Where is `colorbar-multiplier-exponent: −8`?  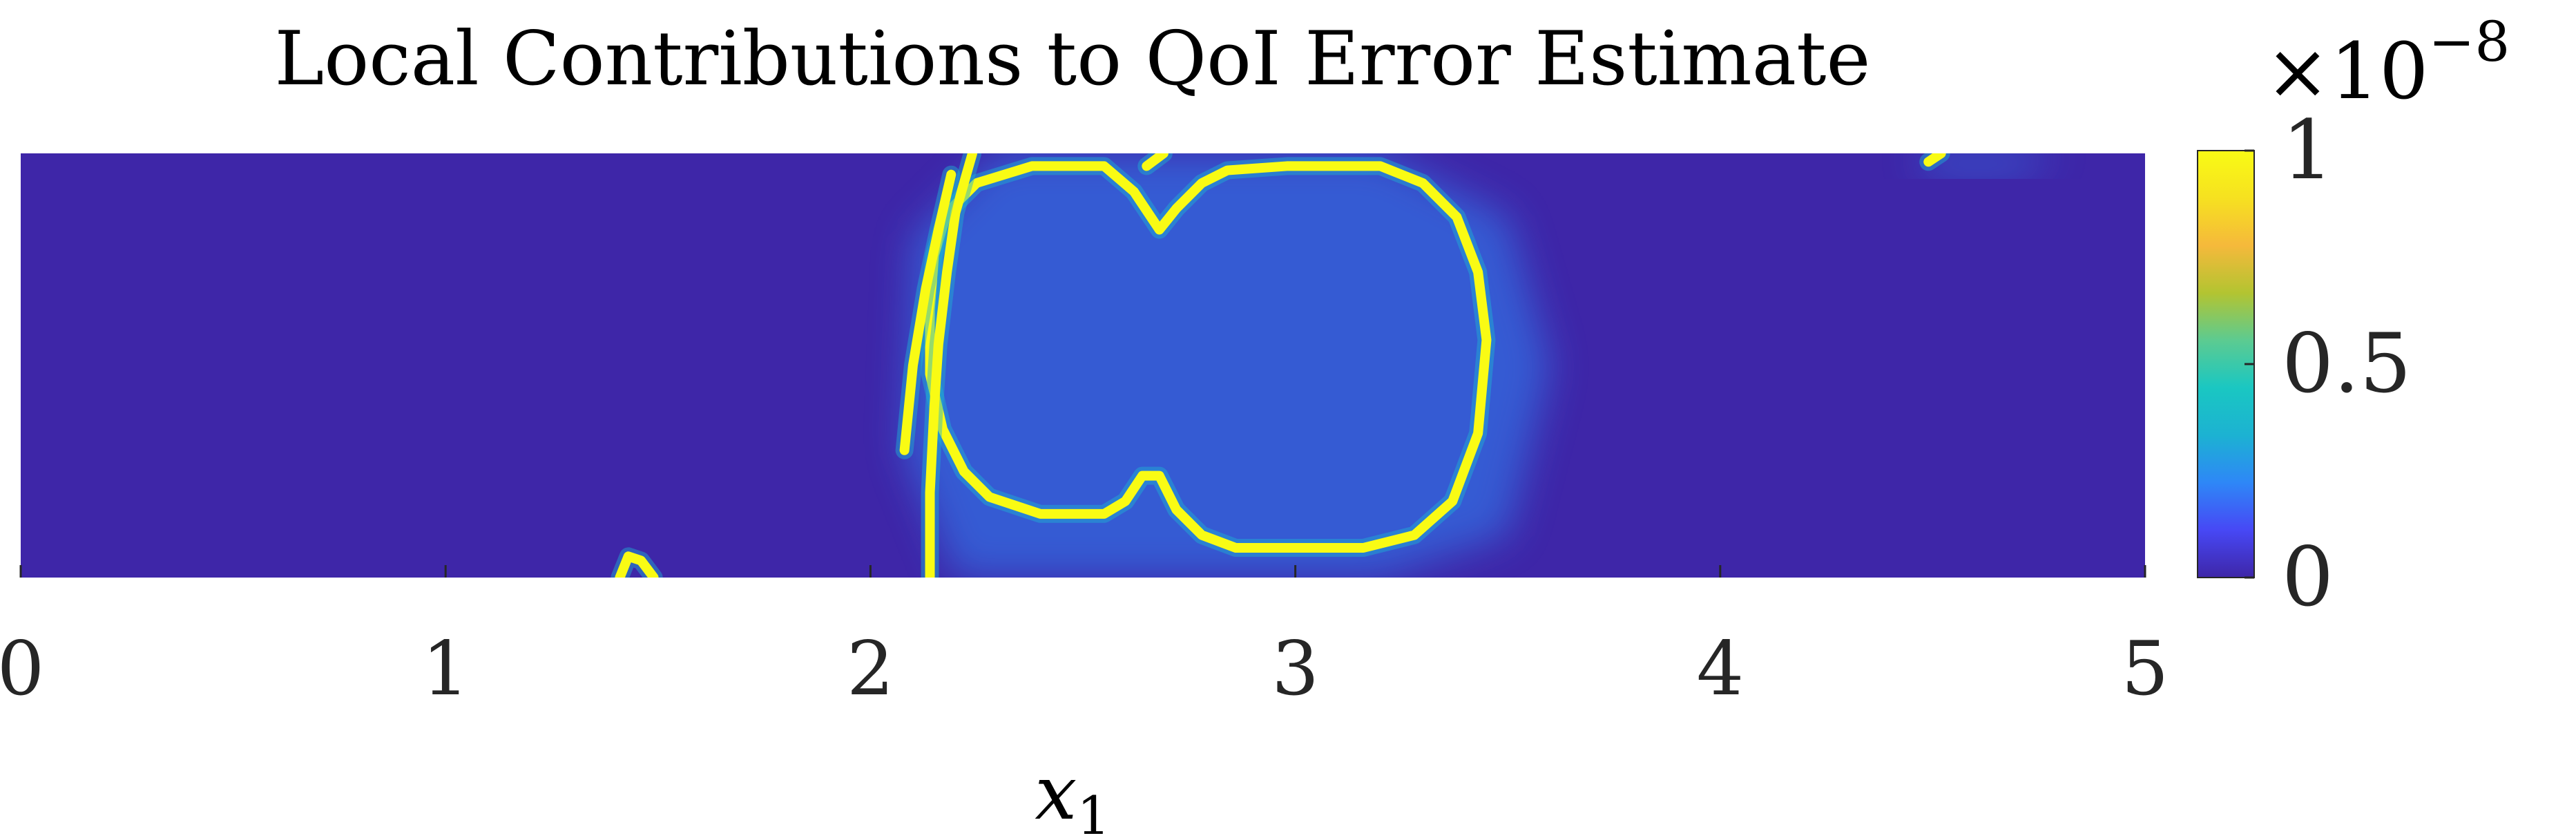 colorbar-multiplier-exponent: −8 is located at coordinates (2469, 42).